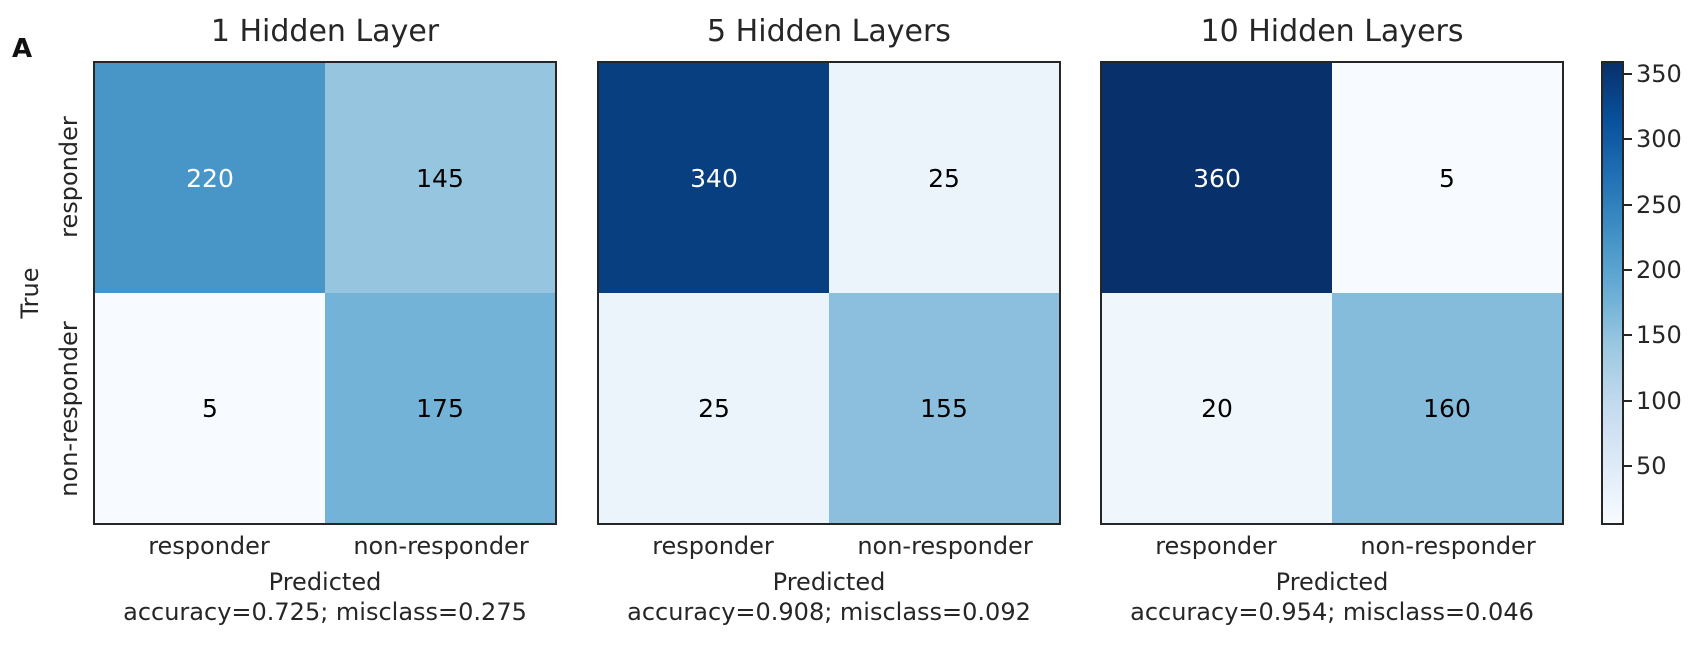  I want to click on matrix-cell: 160, so click(1447, 408).